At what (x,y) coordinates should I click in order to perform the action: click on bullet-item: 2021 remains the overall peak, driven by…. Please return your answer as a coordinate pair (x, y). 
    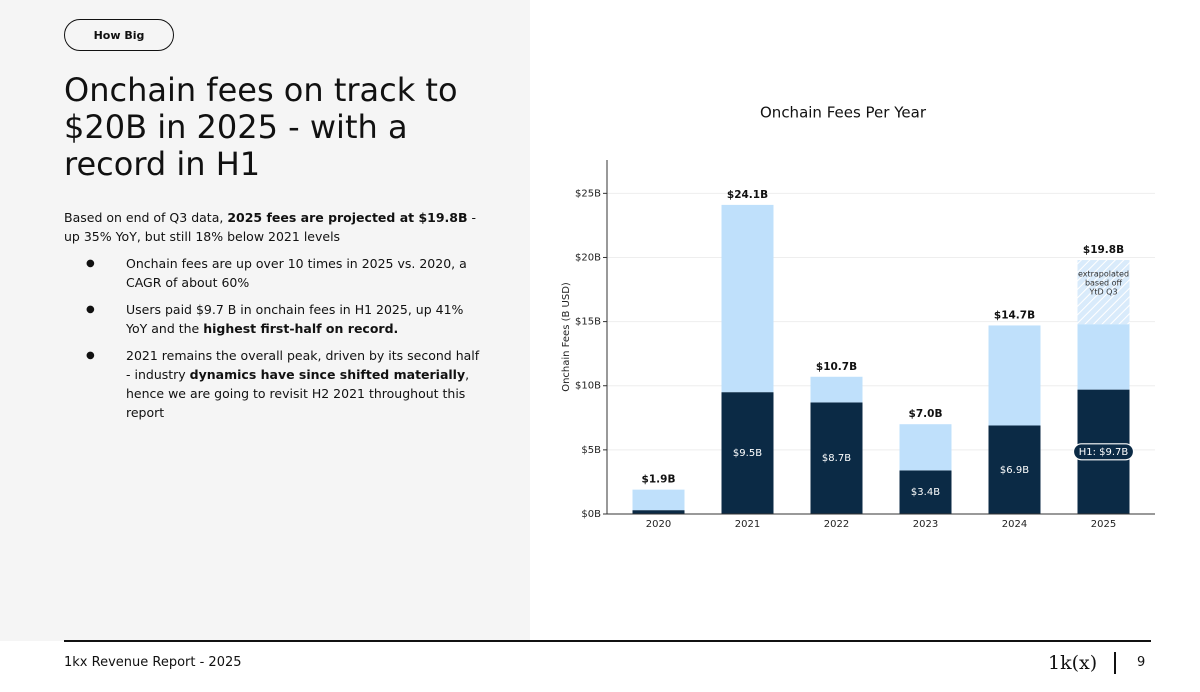
    Looking at the image, I should click on (286, 384).